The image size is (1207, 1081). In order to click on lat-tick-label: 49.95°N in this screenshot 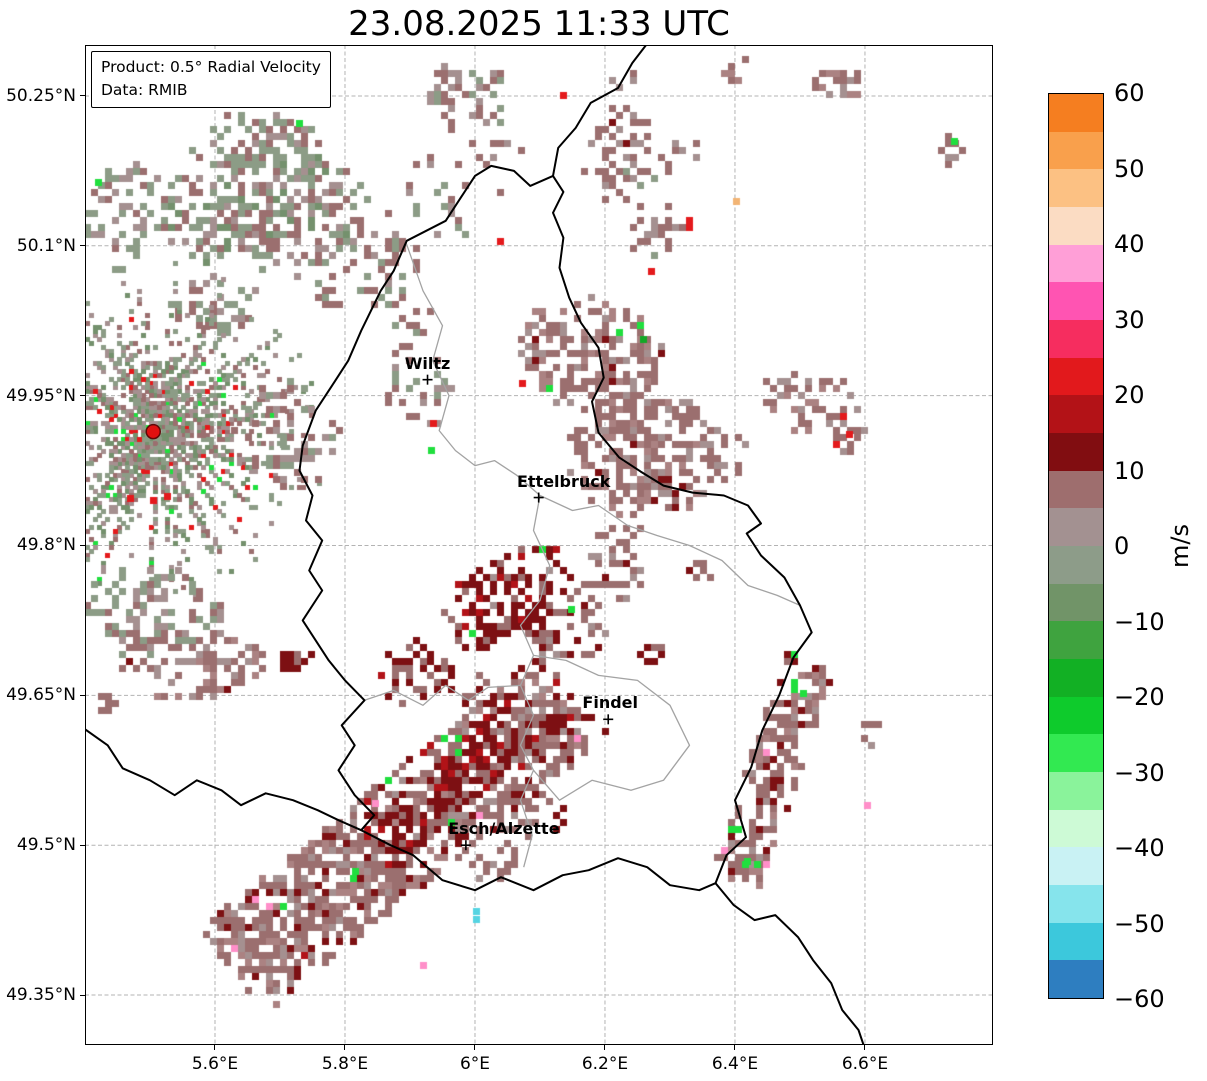, I will do `click(41, 395)`.